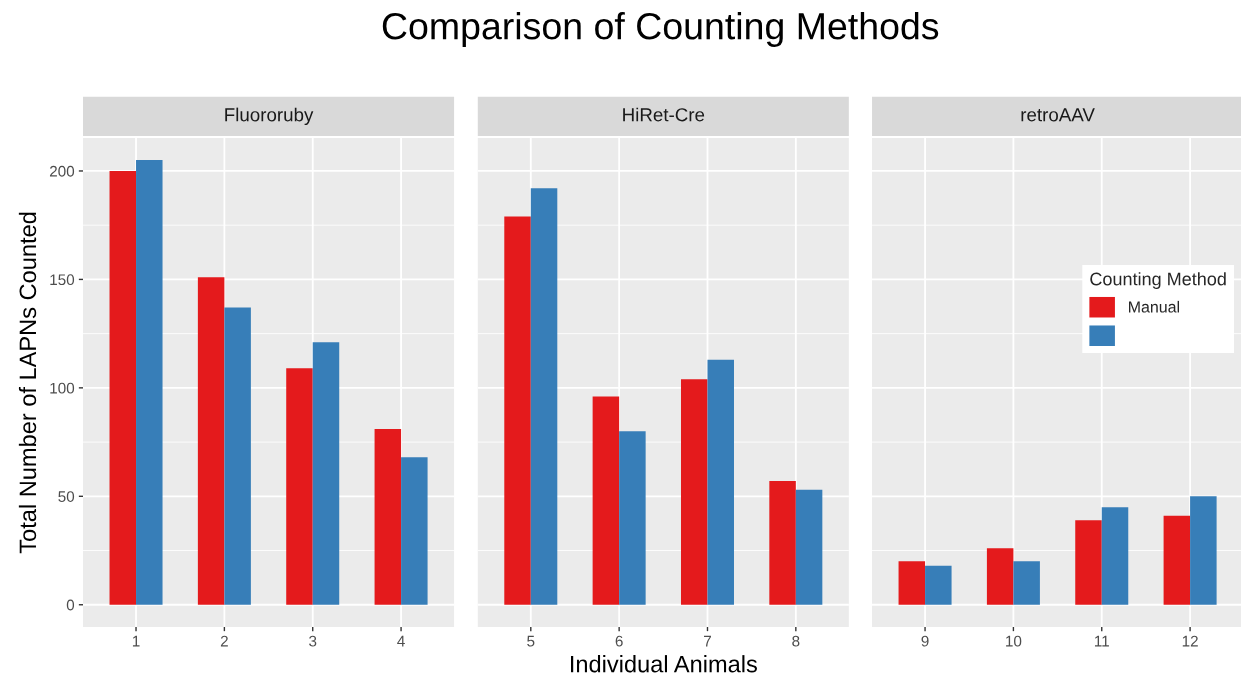  I want to click on text: Comparison of Counting Methods, so click(660, 29).